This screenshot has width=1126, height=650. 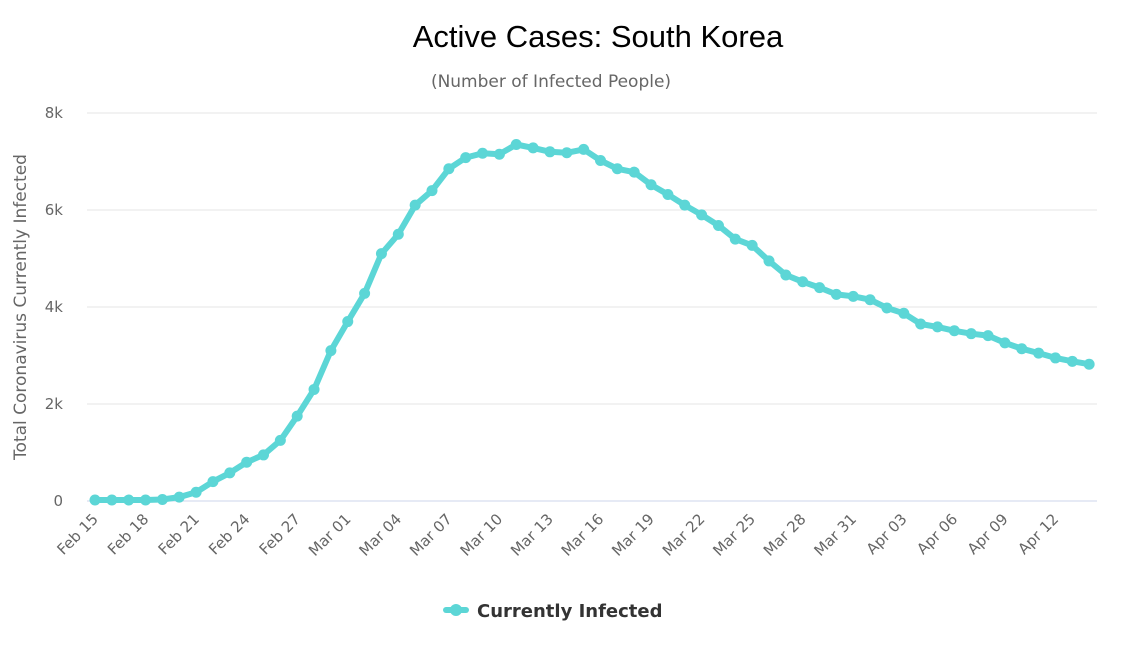 What do you see at coordinates (431, 535) in the screenshot?
I see `x-tick-label: Mar 07` at bounding box center [431, 535].